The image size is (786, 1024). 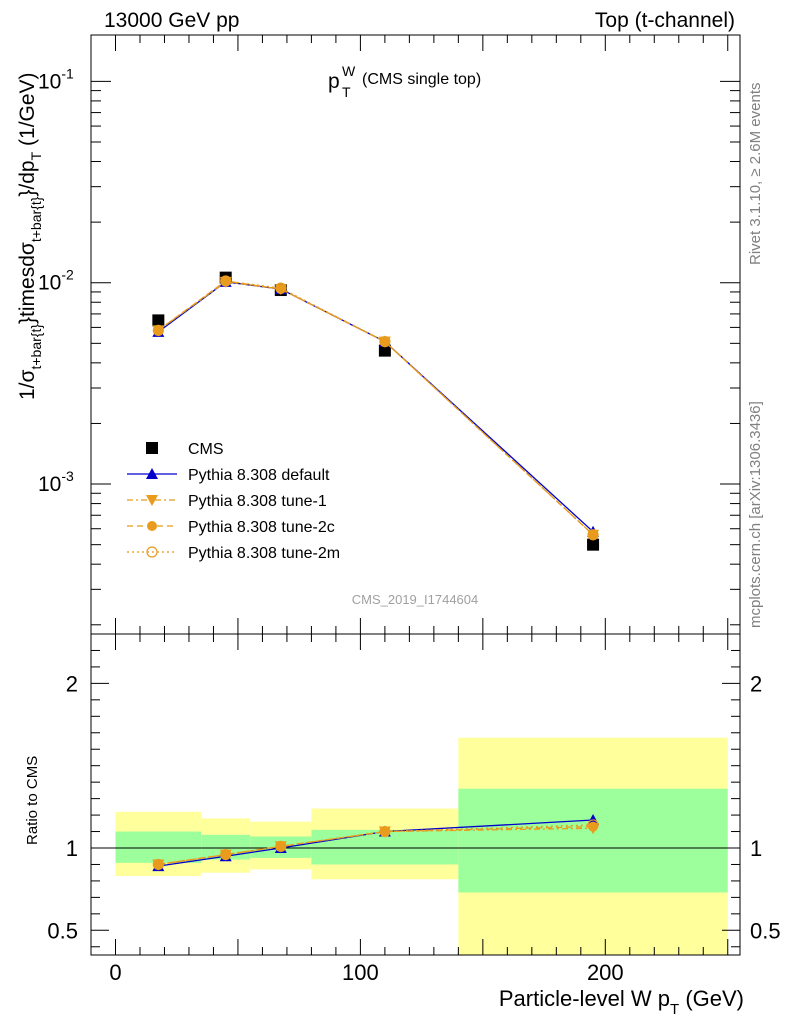 What do you see at coordinates (257, 501) in the screenshot?
I see `legend-label-pythia-8-308-tune-1: Pythia 8.308 tune-1` at bounding box center [257, 501].